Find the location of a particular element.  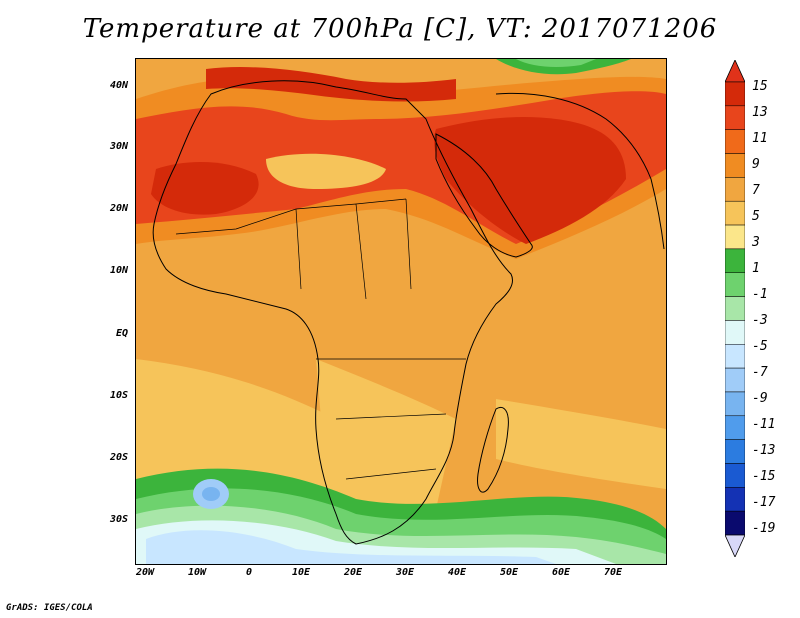

colorbar-label-1: 1 is located at coordinates (756, 268).